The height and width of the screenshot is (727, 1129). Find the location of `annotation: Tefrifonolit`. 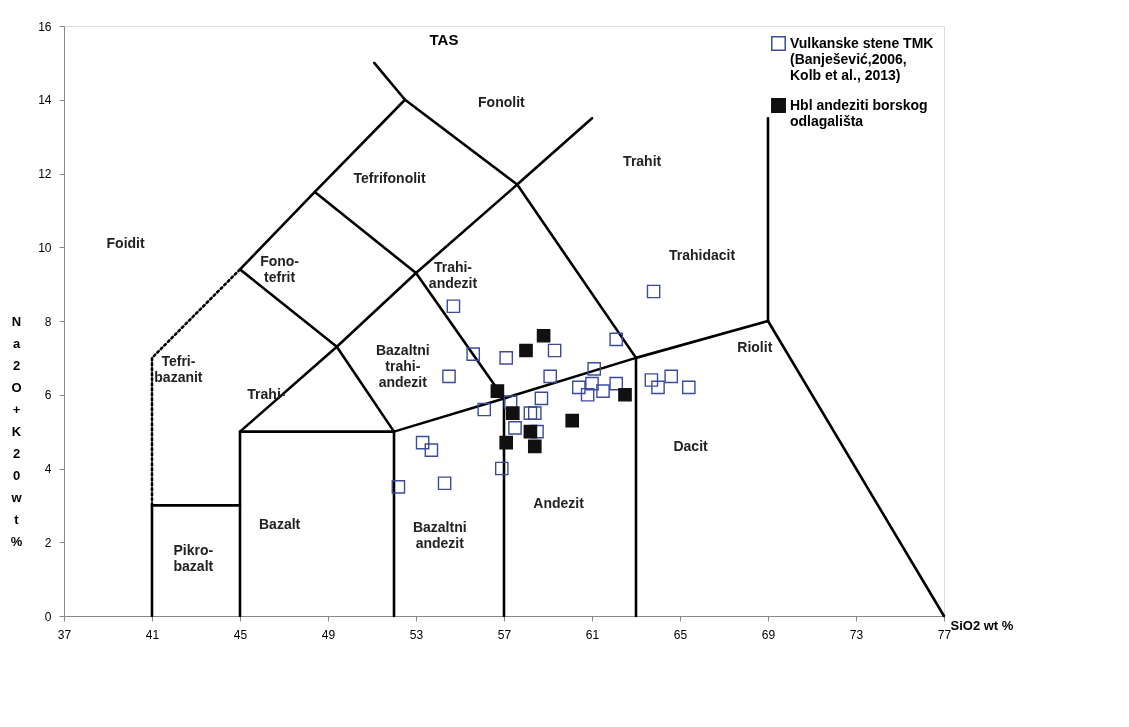

annotation: Tefrifonolit is located at coordinates (389, 178).